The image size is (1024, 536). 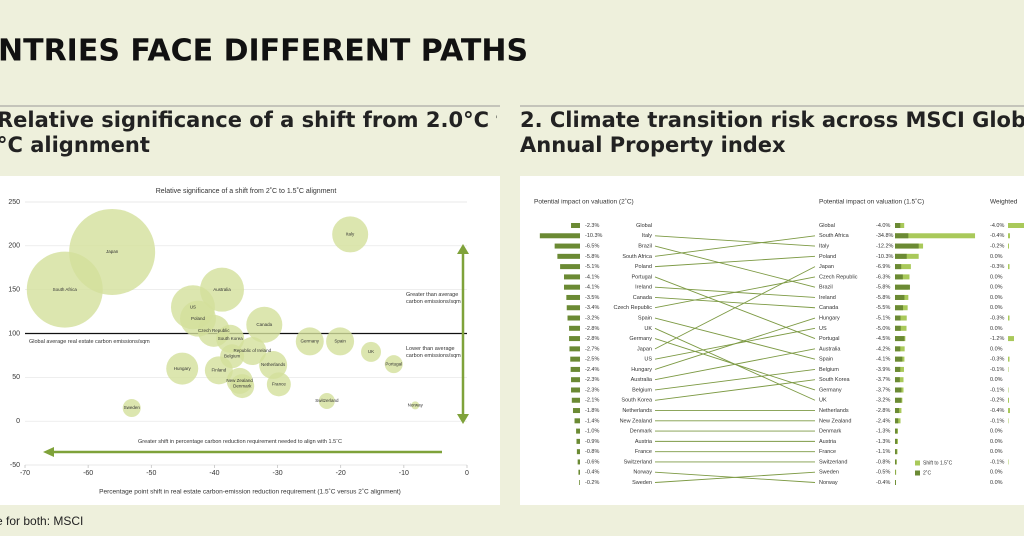 What do you see at coordinates (644, 442) in the screenshot?
I see `category-label: Austria` at bounding box center [644, 442].